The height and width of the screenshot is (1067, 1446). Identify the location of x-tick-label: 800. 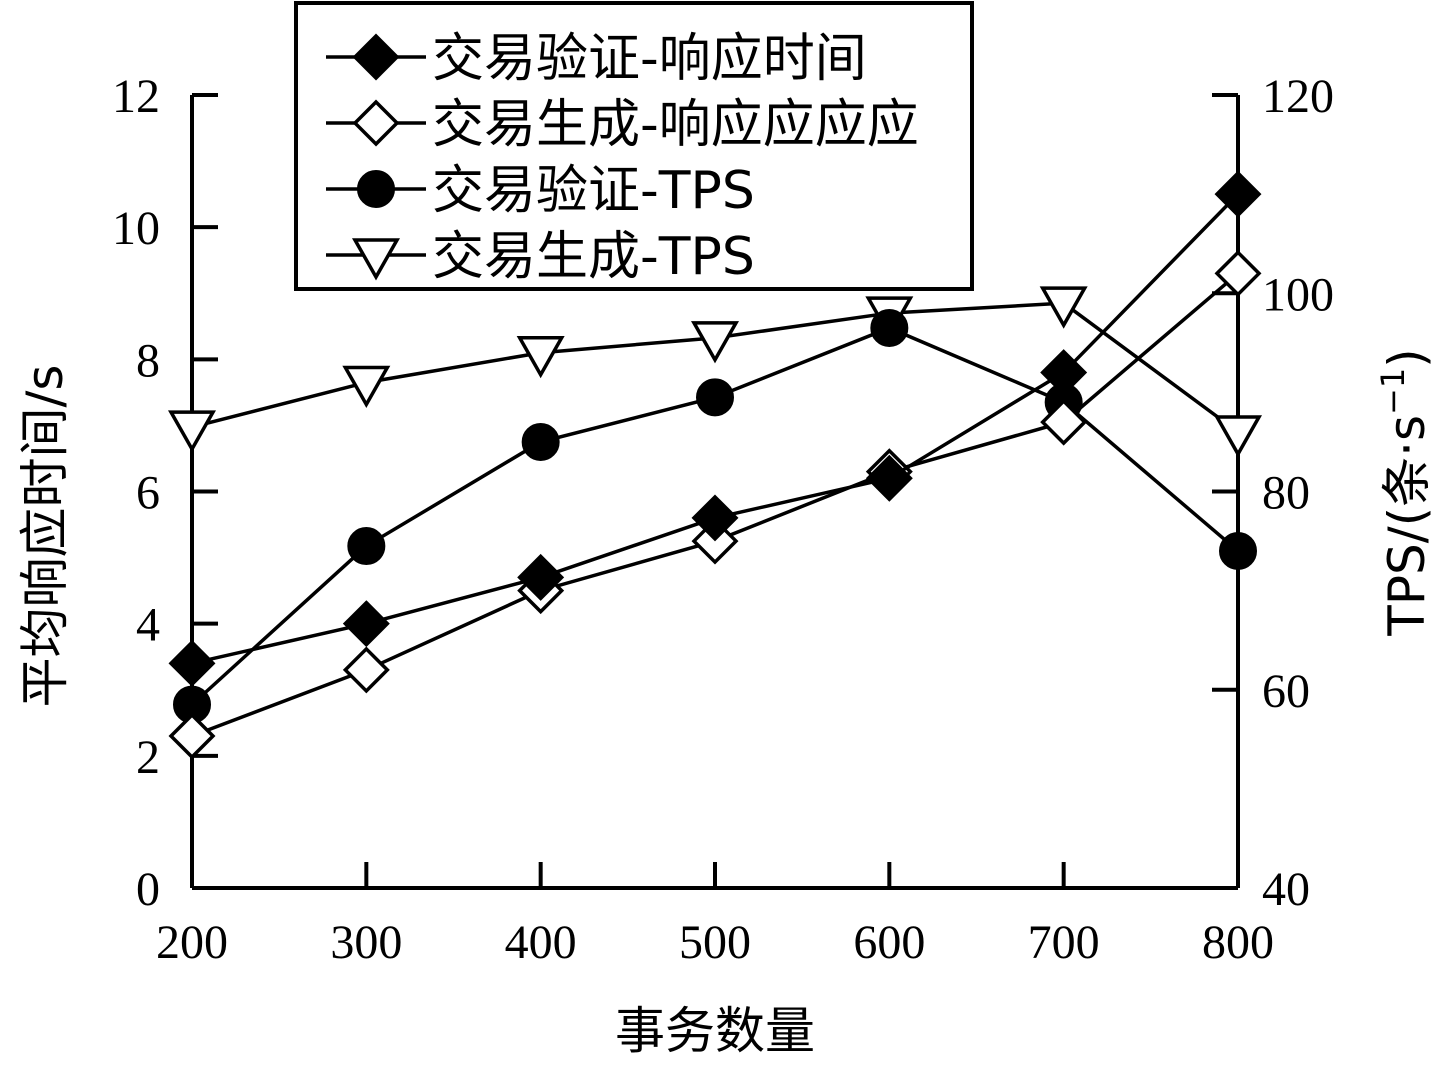
(1238, 942).